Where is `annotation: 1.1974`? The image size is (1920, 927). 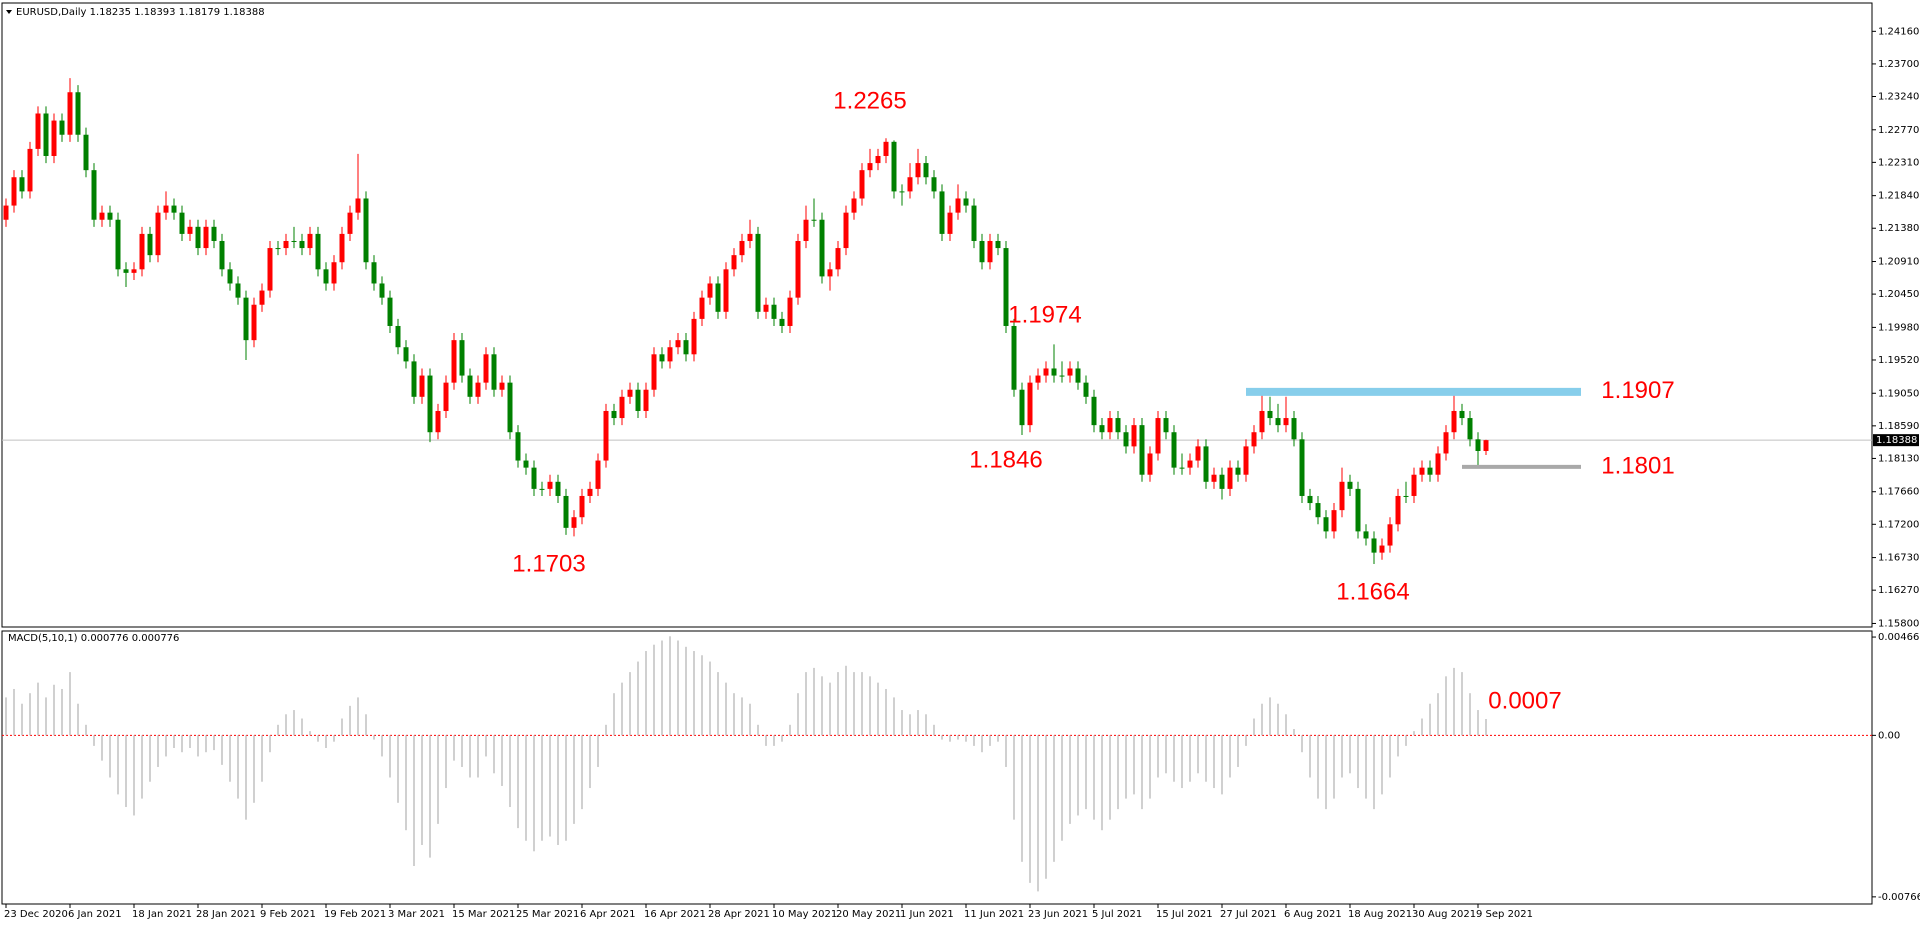
annotation: 1.1974 is located at coordinates (1044, 314).